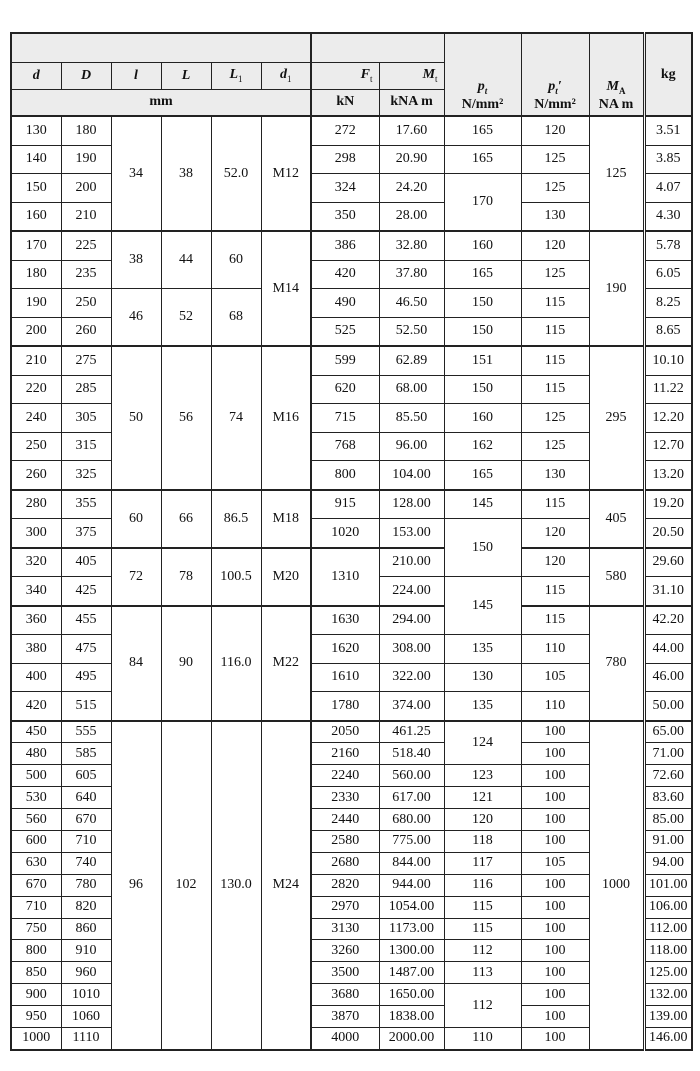 This screenshot has height=1071, width=700. Describe the element at coordinates (286, 417) in the screenshot. I see `cell-d1: M16` at that location.